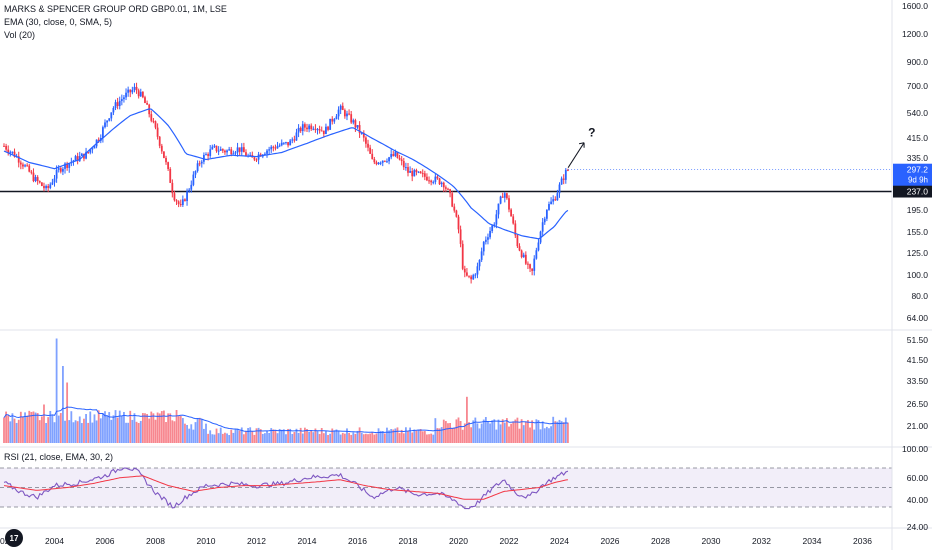 Image resolution: width=932 pixels, height=550 pixels. What do you see at coordinates (54, 541) in the screenshot?
I see `time-tick-label: 2004` at bounding box center [54, 541].